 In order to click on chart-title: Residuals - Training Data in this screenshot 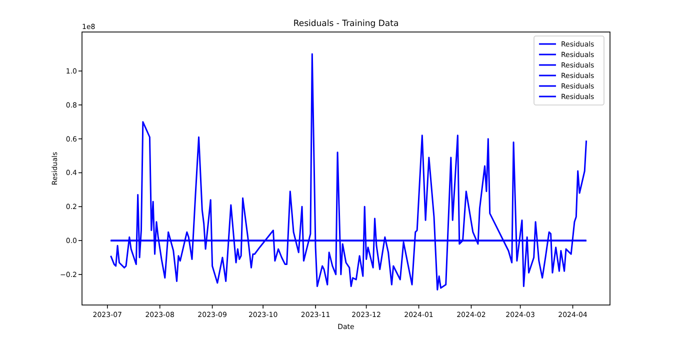, I will do `click(346, 24)`.